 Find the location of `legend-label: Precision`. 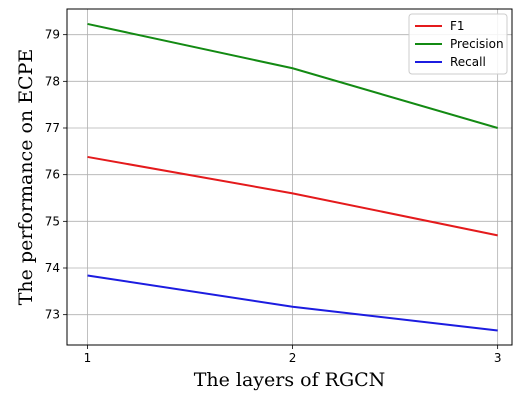

legend-label: Precision is located at coordinates (477, 44).